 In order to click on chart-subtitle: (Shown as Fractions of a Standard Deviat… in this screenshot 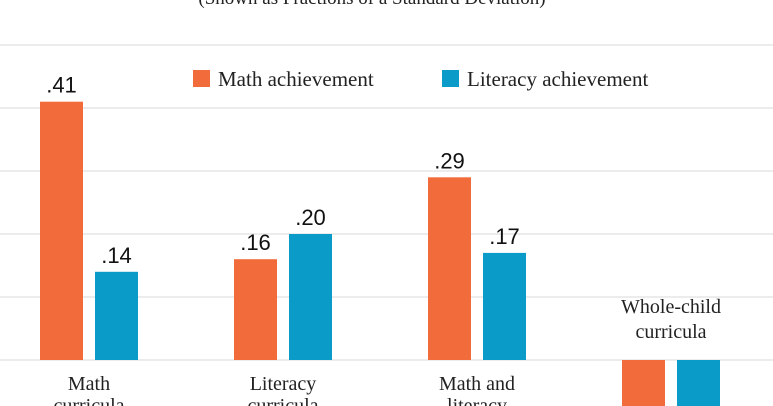, I will do `click(371, 4)`.